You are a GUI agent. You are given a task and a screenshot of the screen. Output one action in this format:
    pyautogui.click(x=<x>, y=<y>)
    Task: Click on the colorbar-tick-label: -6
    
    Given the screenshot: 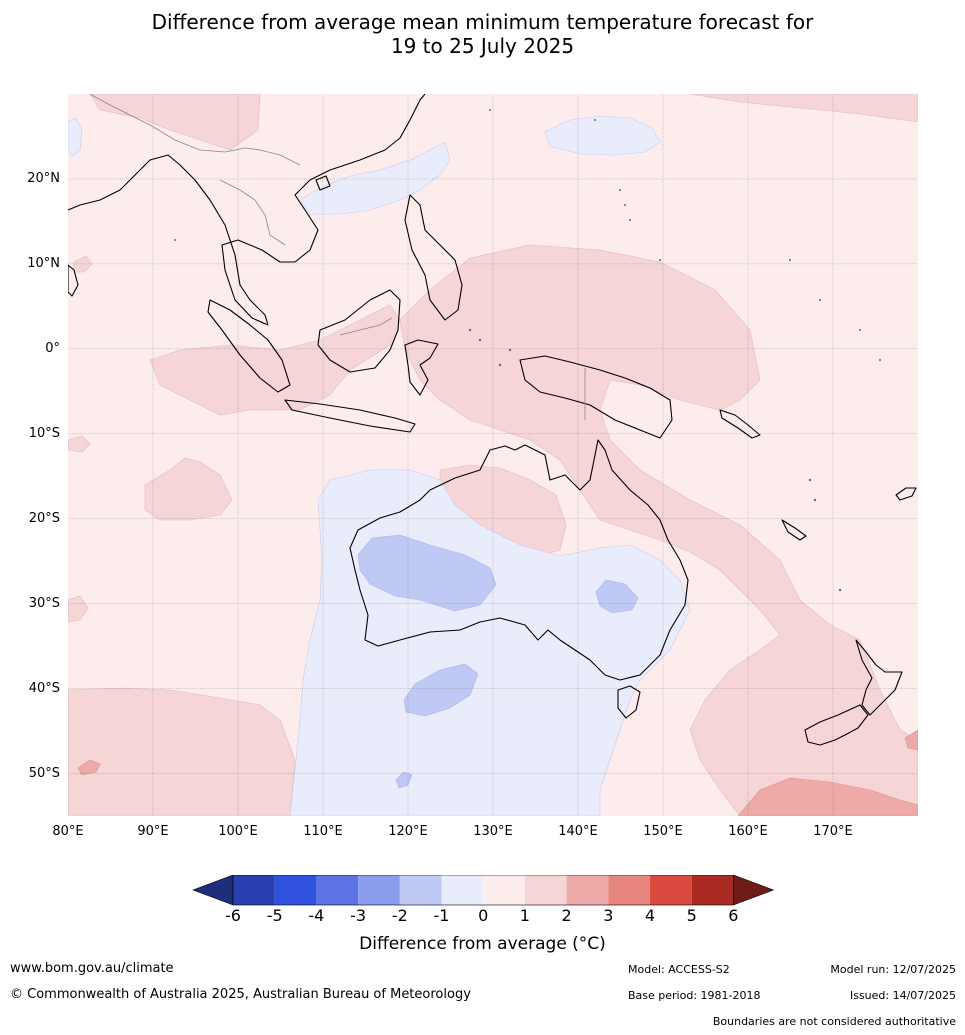 What is the action you would take?
    pyautogui.click(x=233, y=915)
    